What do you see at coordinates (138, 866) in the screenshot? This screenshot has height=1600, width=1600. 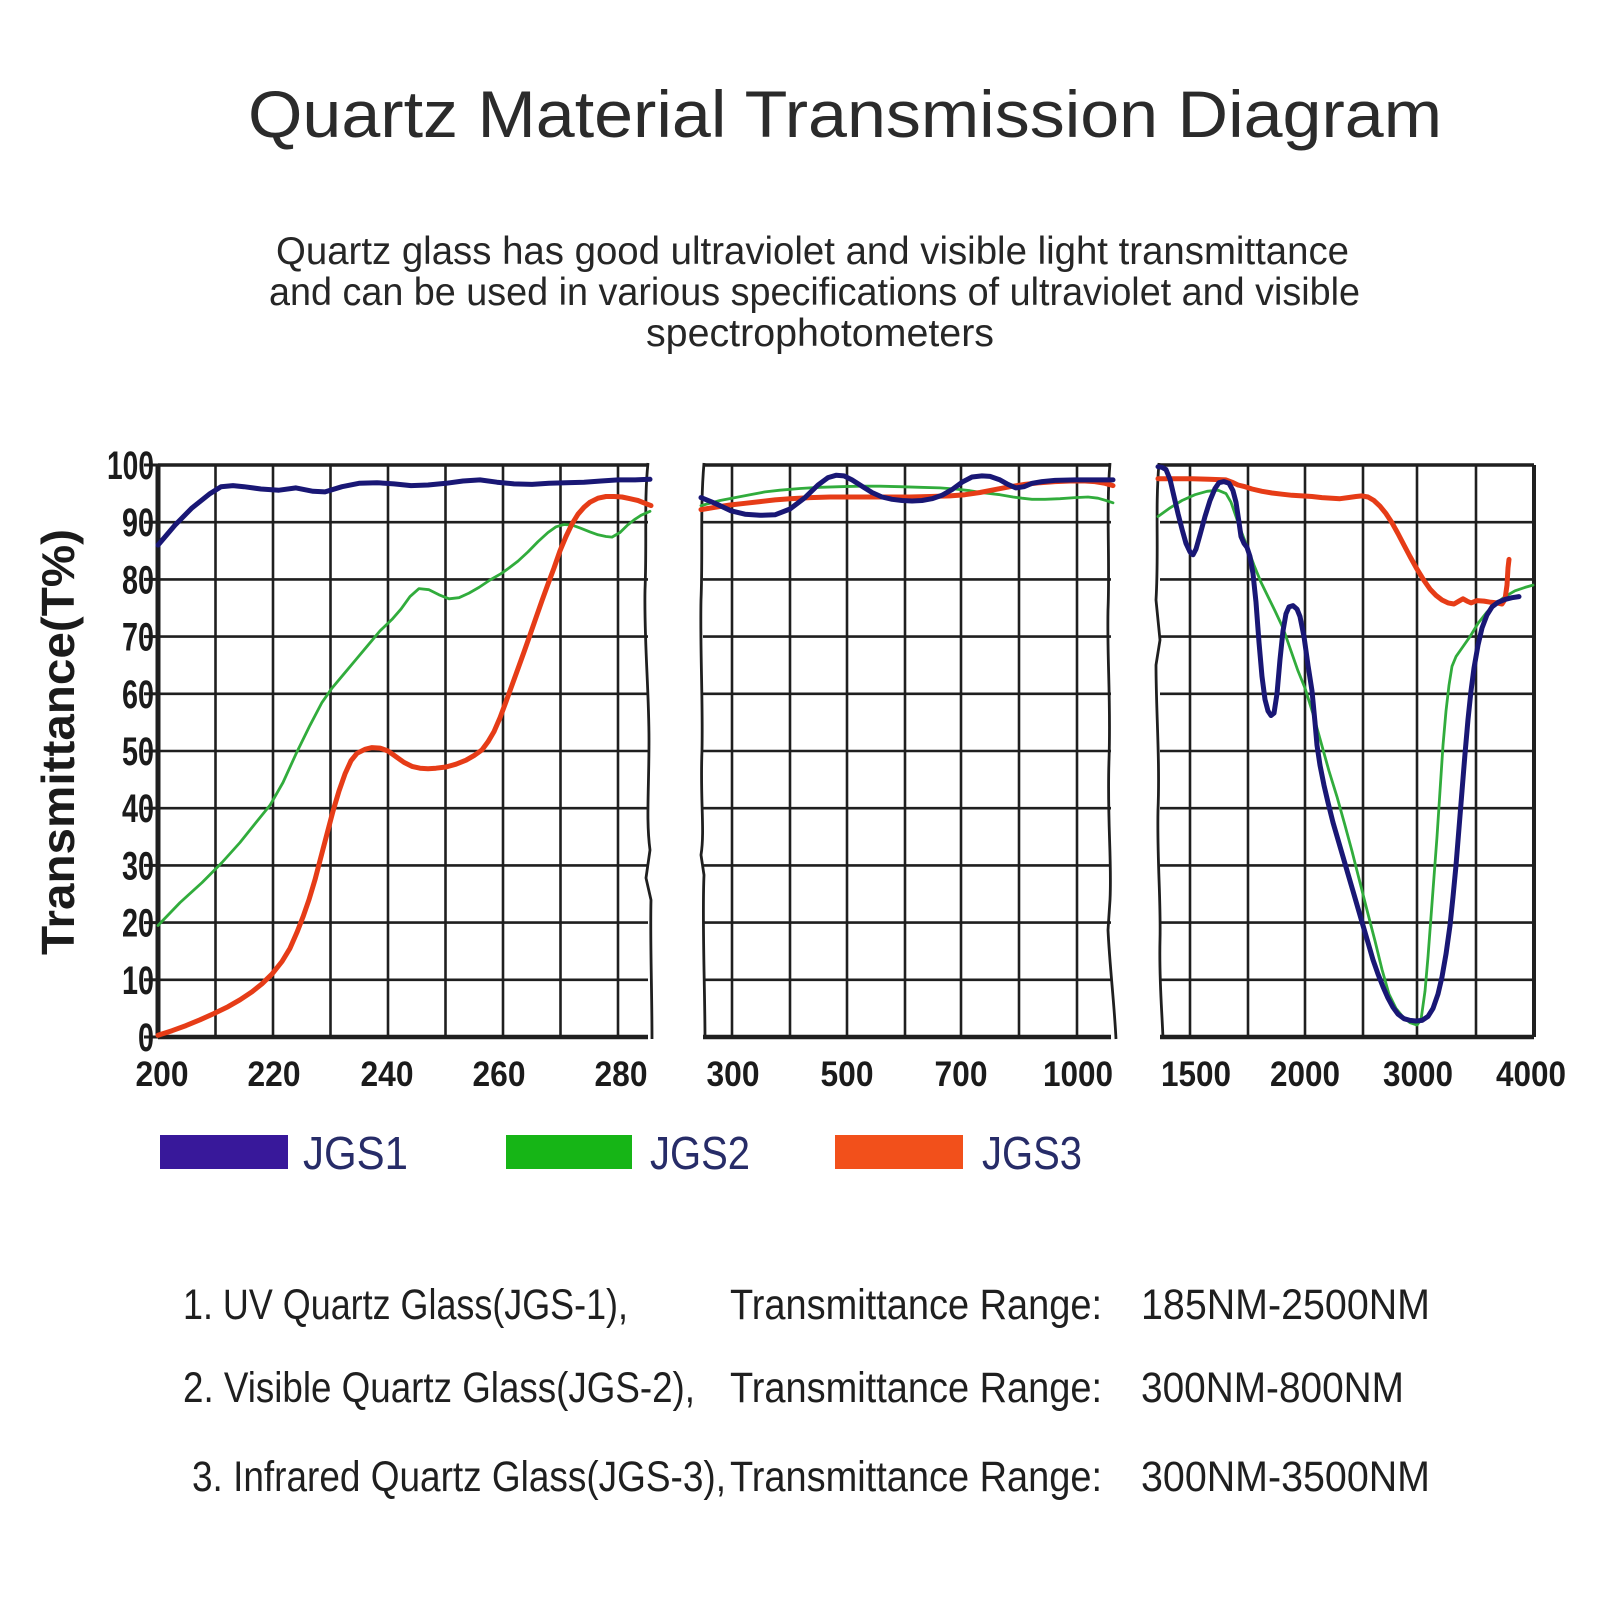 I see `svg-text: 30` at bounding box center [138, 866].